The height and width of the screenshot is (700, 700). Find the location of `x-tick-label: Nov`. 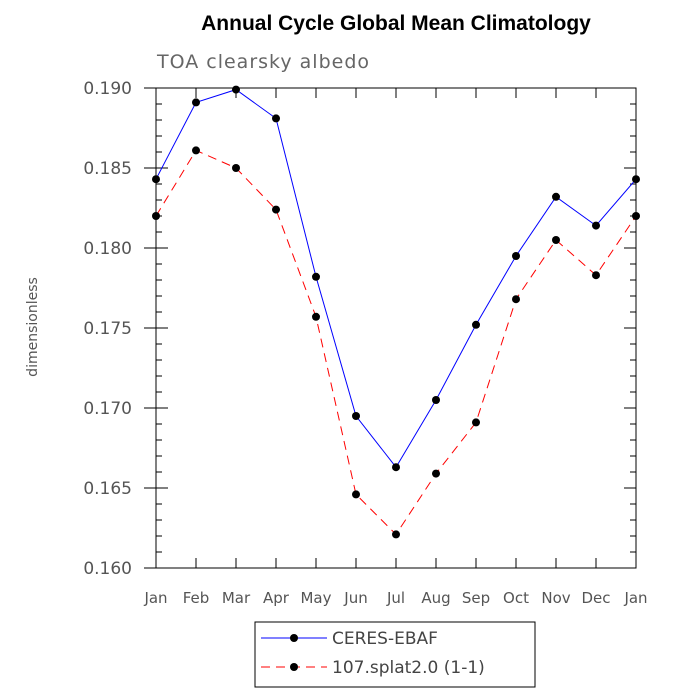

x-tick-label: Nov is located at coordinates (555, 598).